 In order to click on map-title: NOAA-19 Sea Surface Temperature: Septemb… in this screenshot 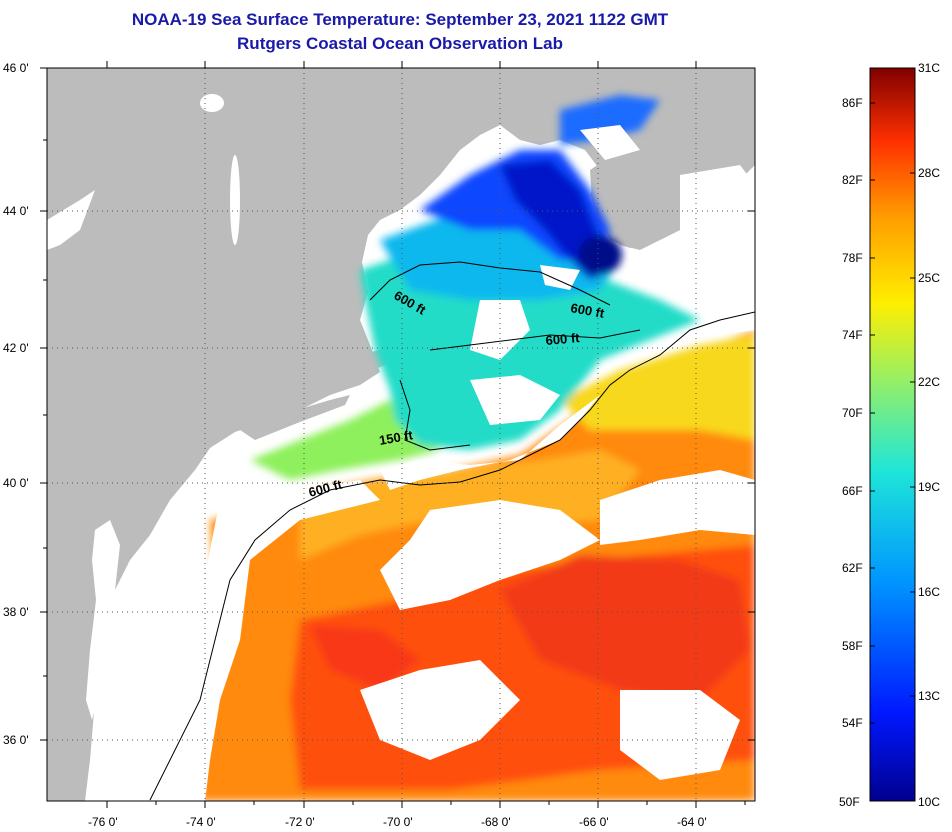, I will do `click(400, 19)`.